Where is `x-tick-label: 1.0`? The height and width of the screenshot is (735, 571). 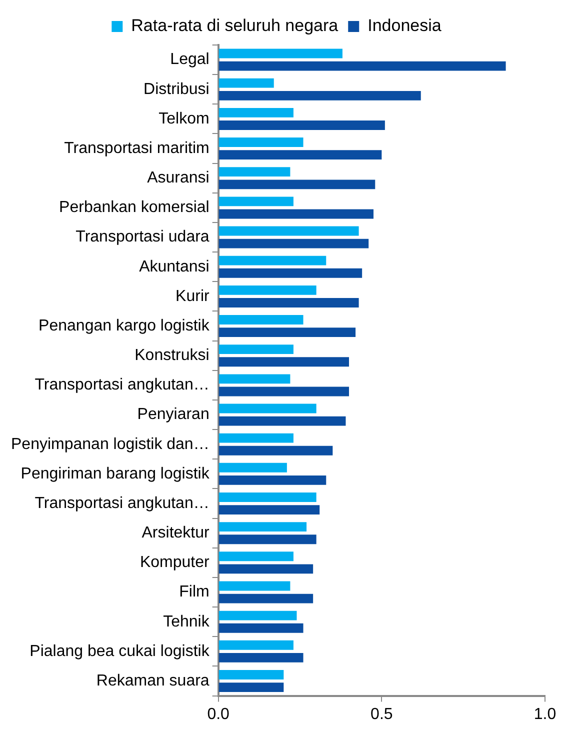 x-tick-label: 1.0 is located at coordinates (545, 714).